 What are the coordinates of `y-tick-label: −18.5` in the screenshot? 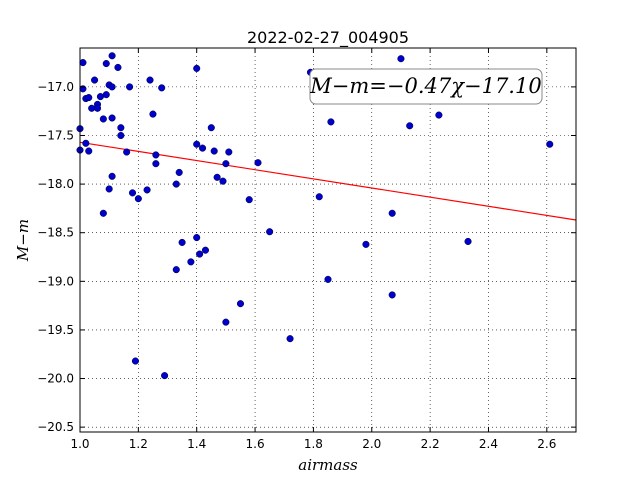 It's located at (55, 233).